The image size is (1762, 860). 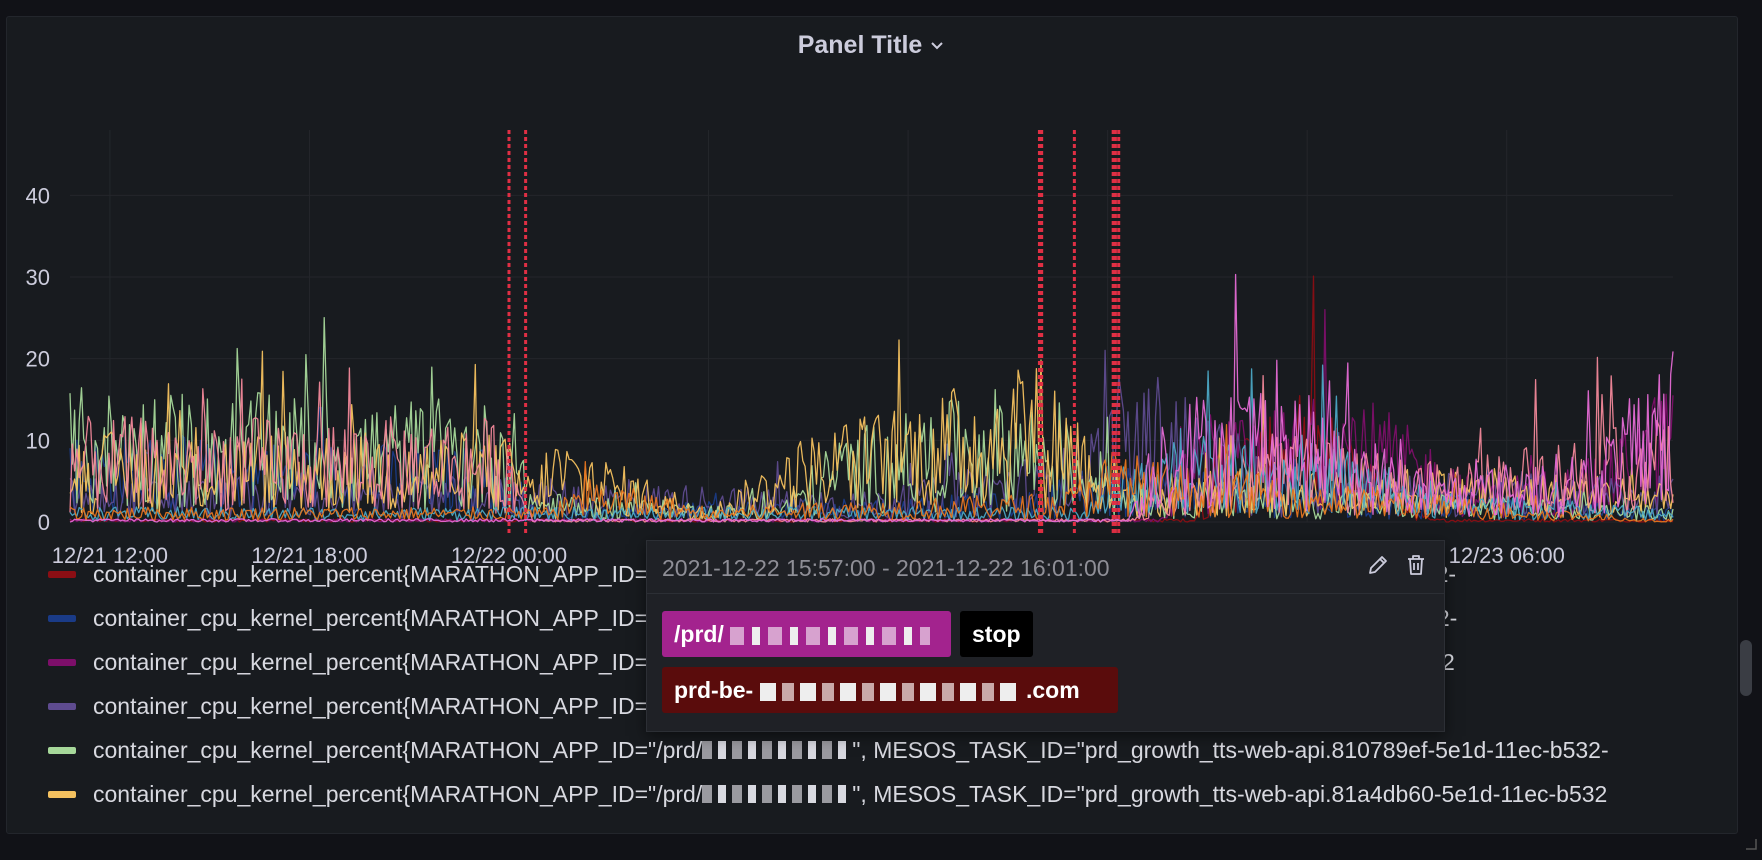 What do you see at coordinates (1751, 846) in the screenshot?
I see `resize-handle-icon` at bounding box center [1751, 846].